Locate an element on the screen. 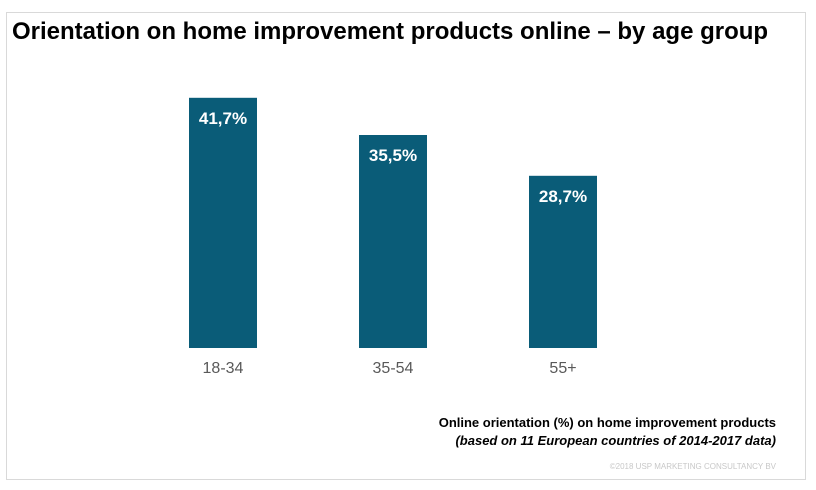 This screenshot has height=490, width=816. value-label-55+: 28,7% is located at coordinates (563, 196).